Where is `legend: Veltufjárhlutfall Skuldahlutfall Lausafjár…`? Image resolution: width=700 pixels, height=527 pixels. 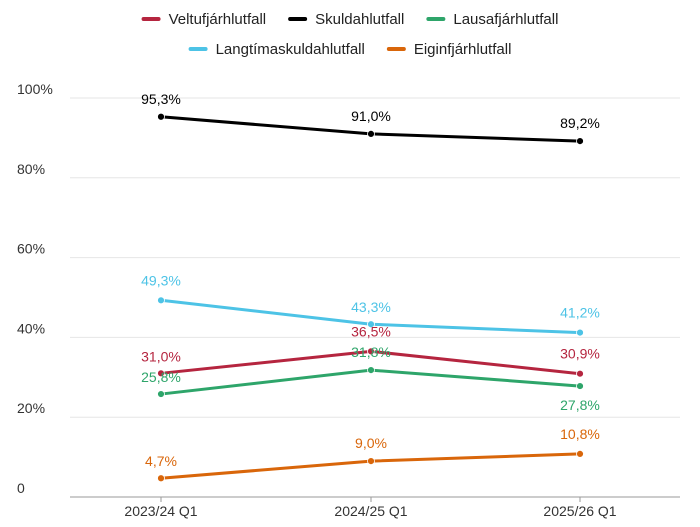 legend: Veltufjárhlutfall Skuldahlutfall Lausafjár… is located at coordinates (349, 34).